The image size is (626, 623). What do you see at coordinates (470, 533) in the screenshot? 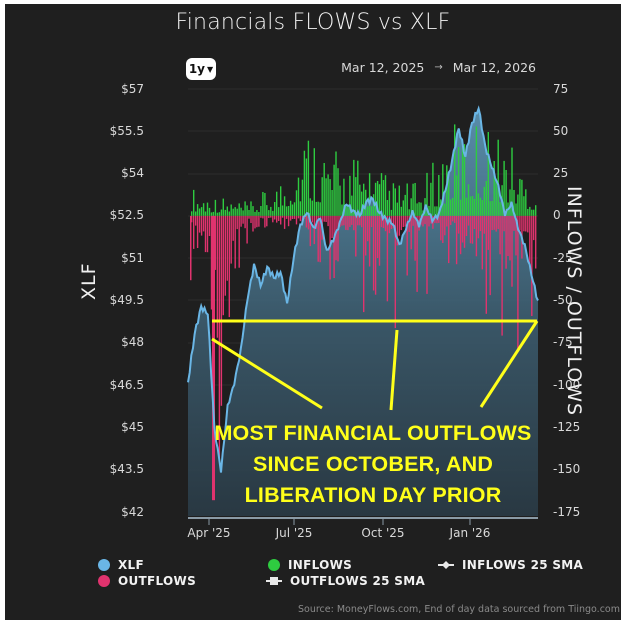
I see `x-tick: Jan '26` at bounding box center [470, 533].